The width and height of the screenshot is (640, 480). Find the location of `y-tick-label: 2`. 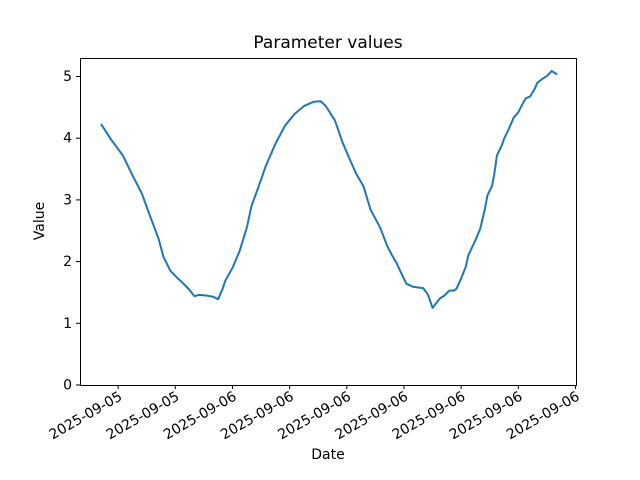

y-tick-label: 2 is located at coordinates (67, 262).